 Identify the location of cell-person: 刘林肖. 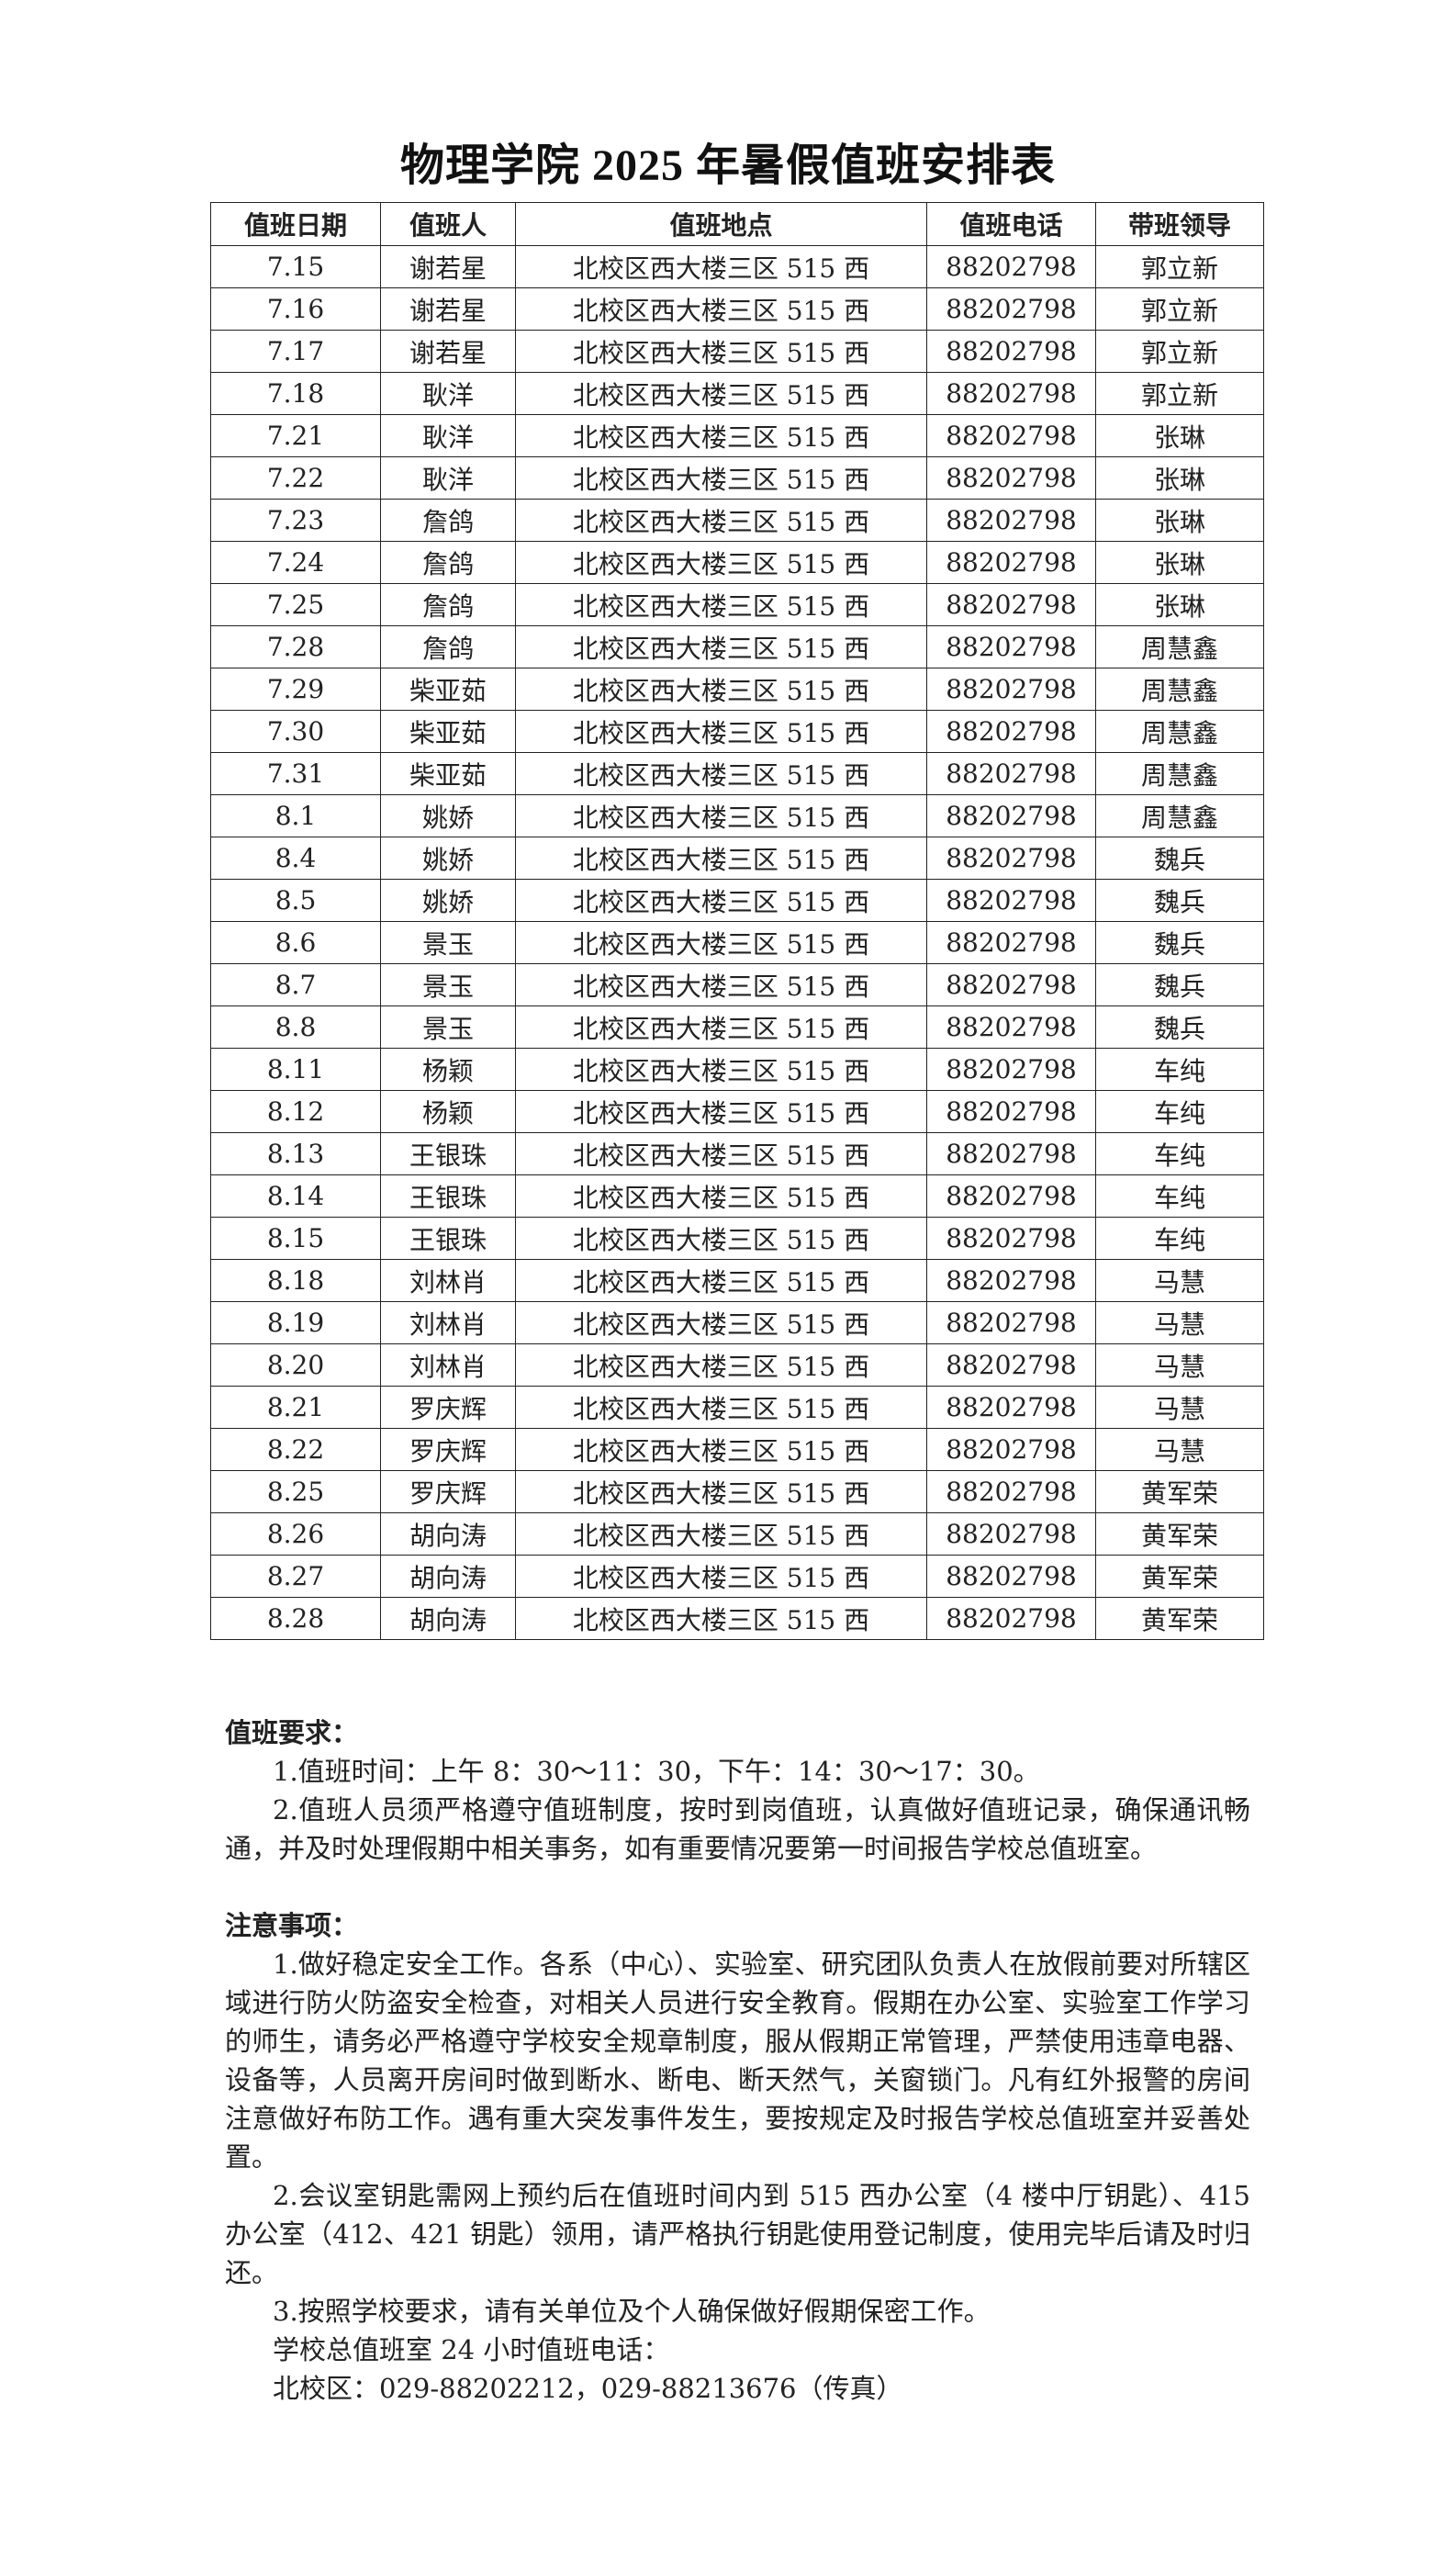
(448, 1365).